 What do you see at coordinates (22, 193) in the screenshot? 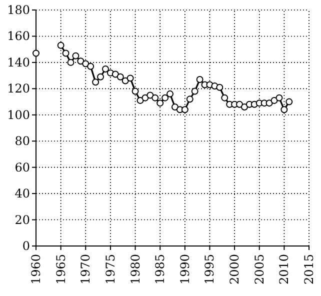
I see `y-tick-label: 40` at bounding box center [22, 193].